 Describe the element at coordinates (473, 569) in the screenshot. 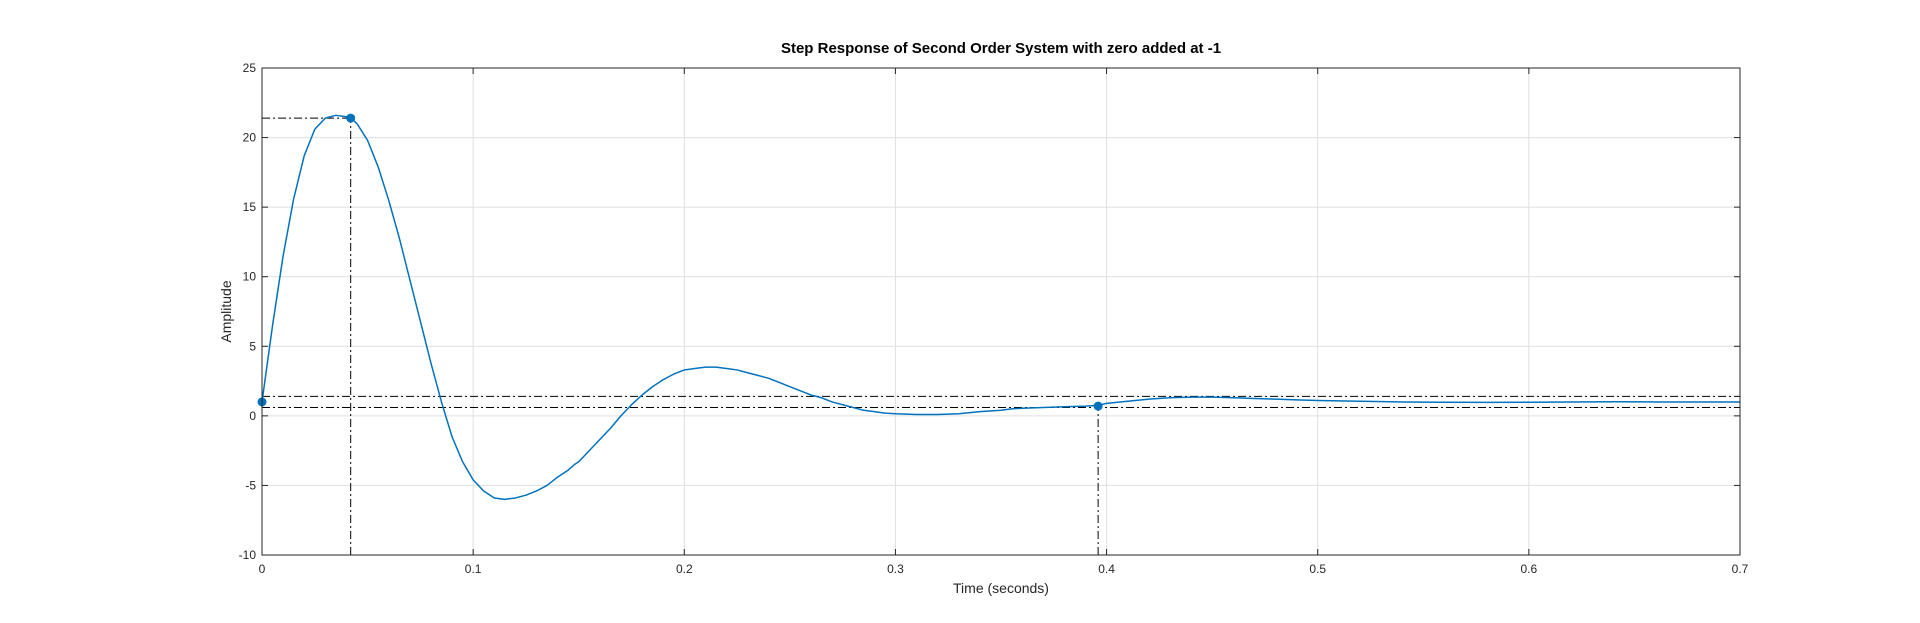

I see `x-tick-label: 0.1` at that location.